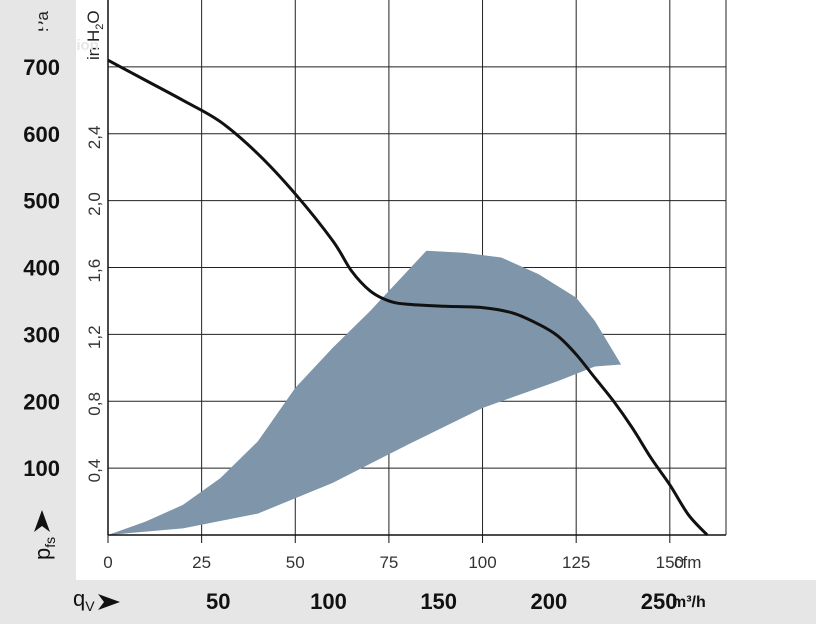  Describe the element at coordinates (41, 334) in the screenshot. I see `pa-tick-label: 300` at that location.